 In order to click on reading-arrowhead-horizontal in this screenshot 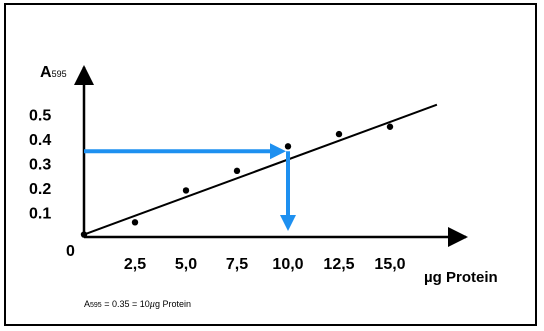, I will do `click(278, 151)`.